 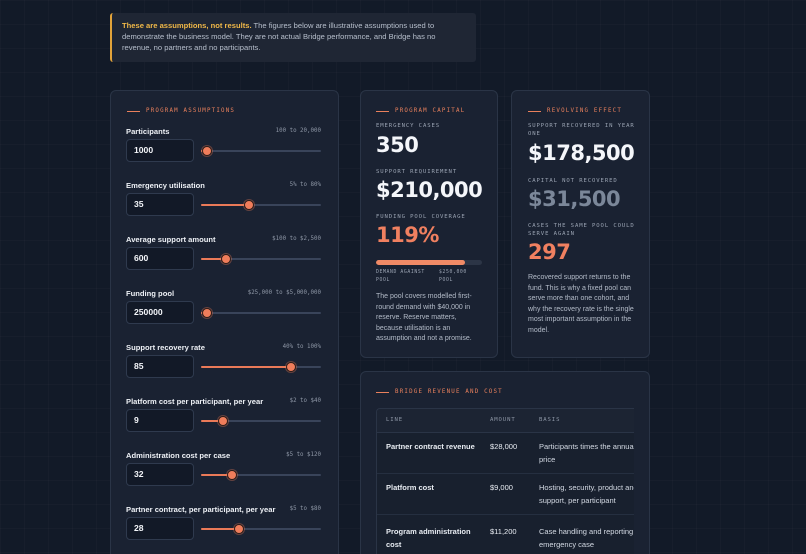 I want to click on capital-not-recovered-value: $31,500, so click(x=574, y=199).